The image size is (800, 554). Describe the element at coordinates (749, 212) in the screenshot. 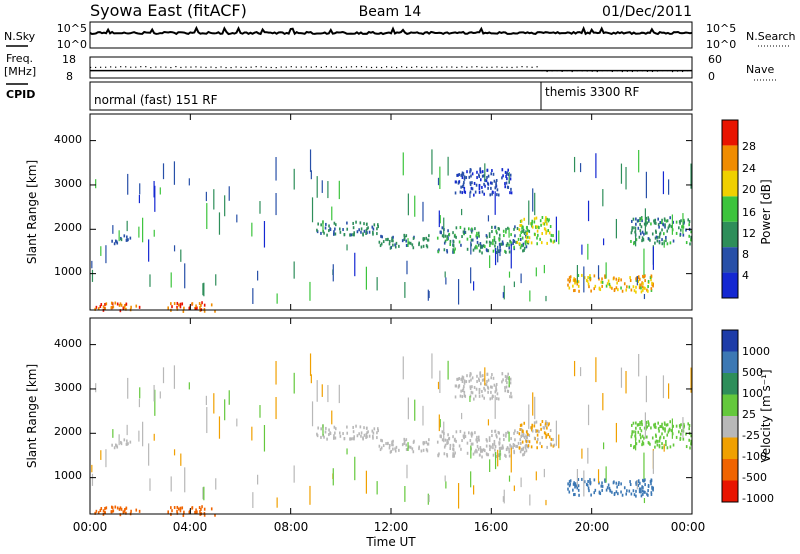

I see `power-cb-16: 16` at that location.